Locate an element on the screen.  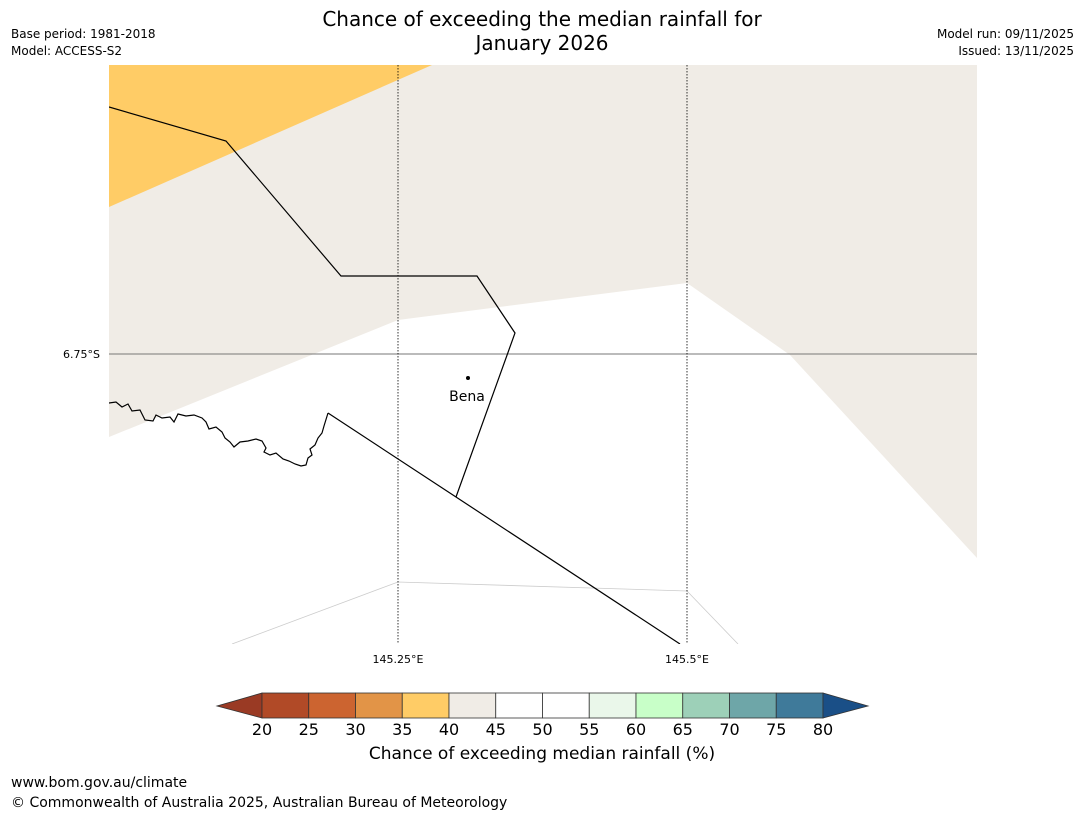
base-period: Base period: 1981-2018 is located at coordinates (83, 34).